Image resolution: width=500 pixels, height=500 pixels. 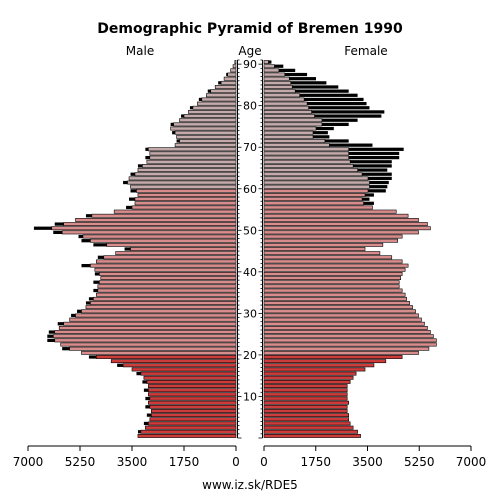 I want to click on x-tick-label: 5250, so click(x=419, y=462).